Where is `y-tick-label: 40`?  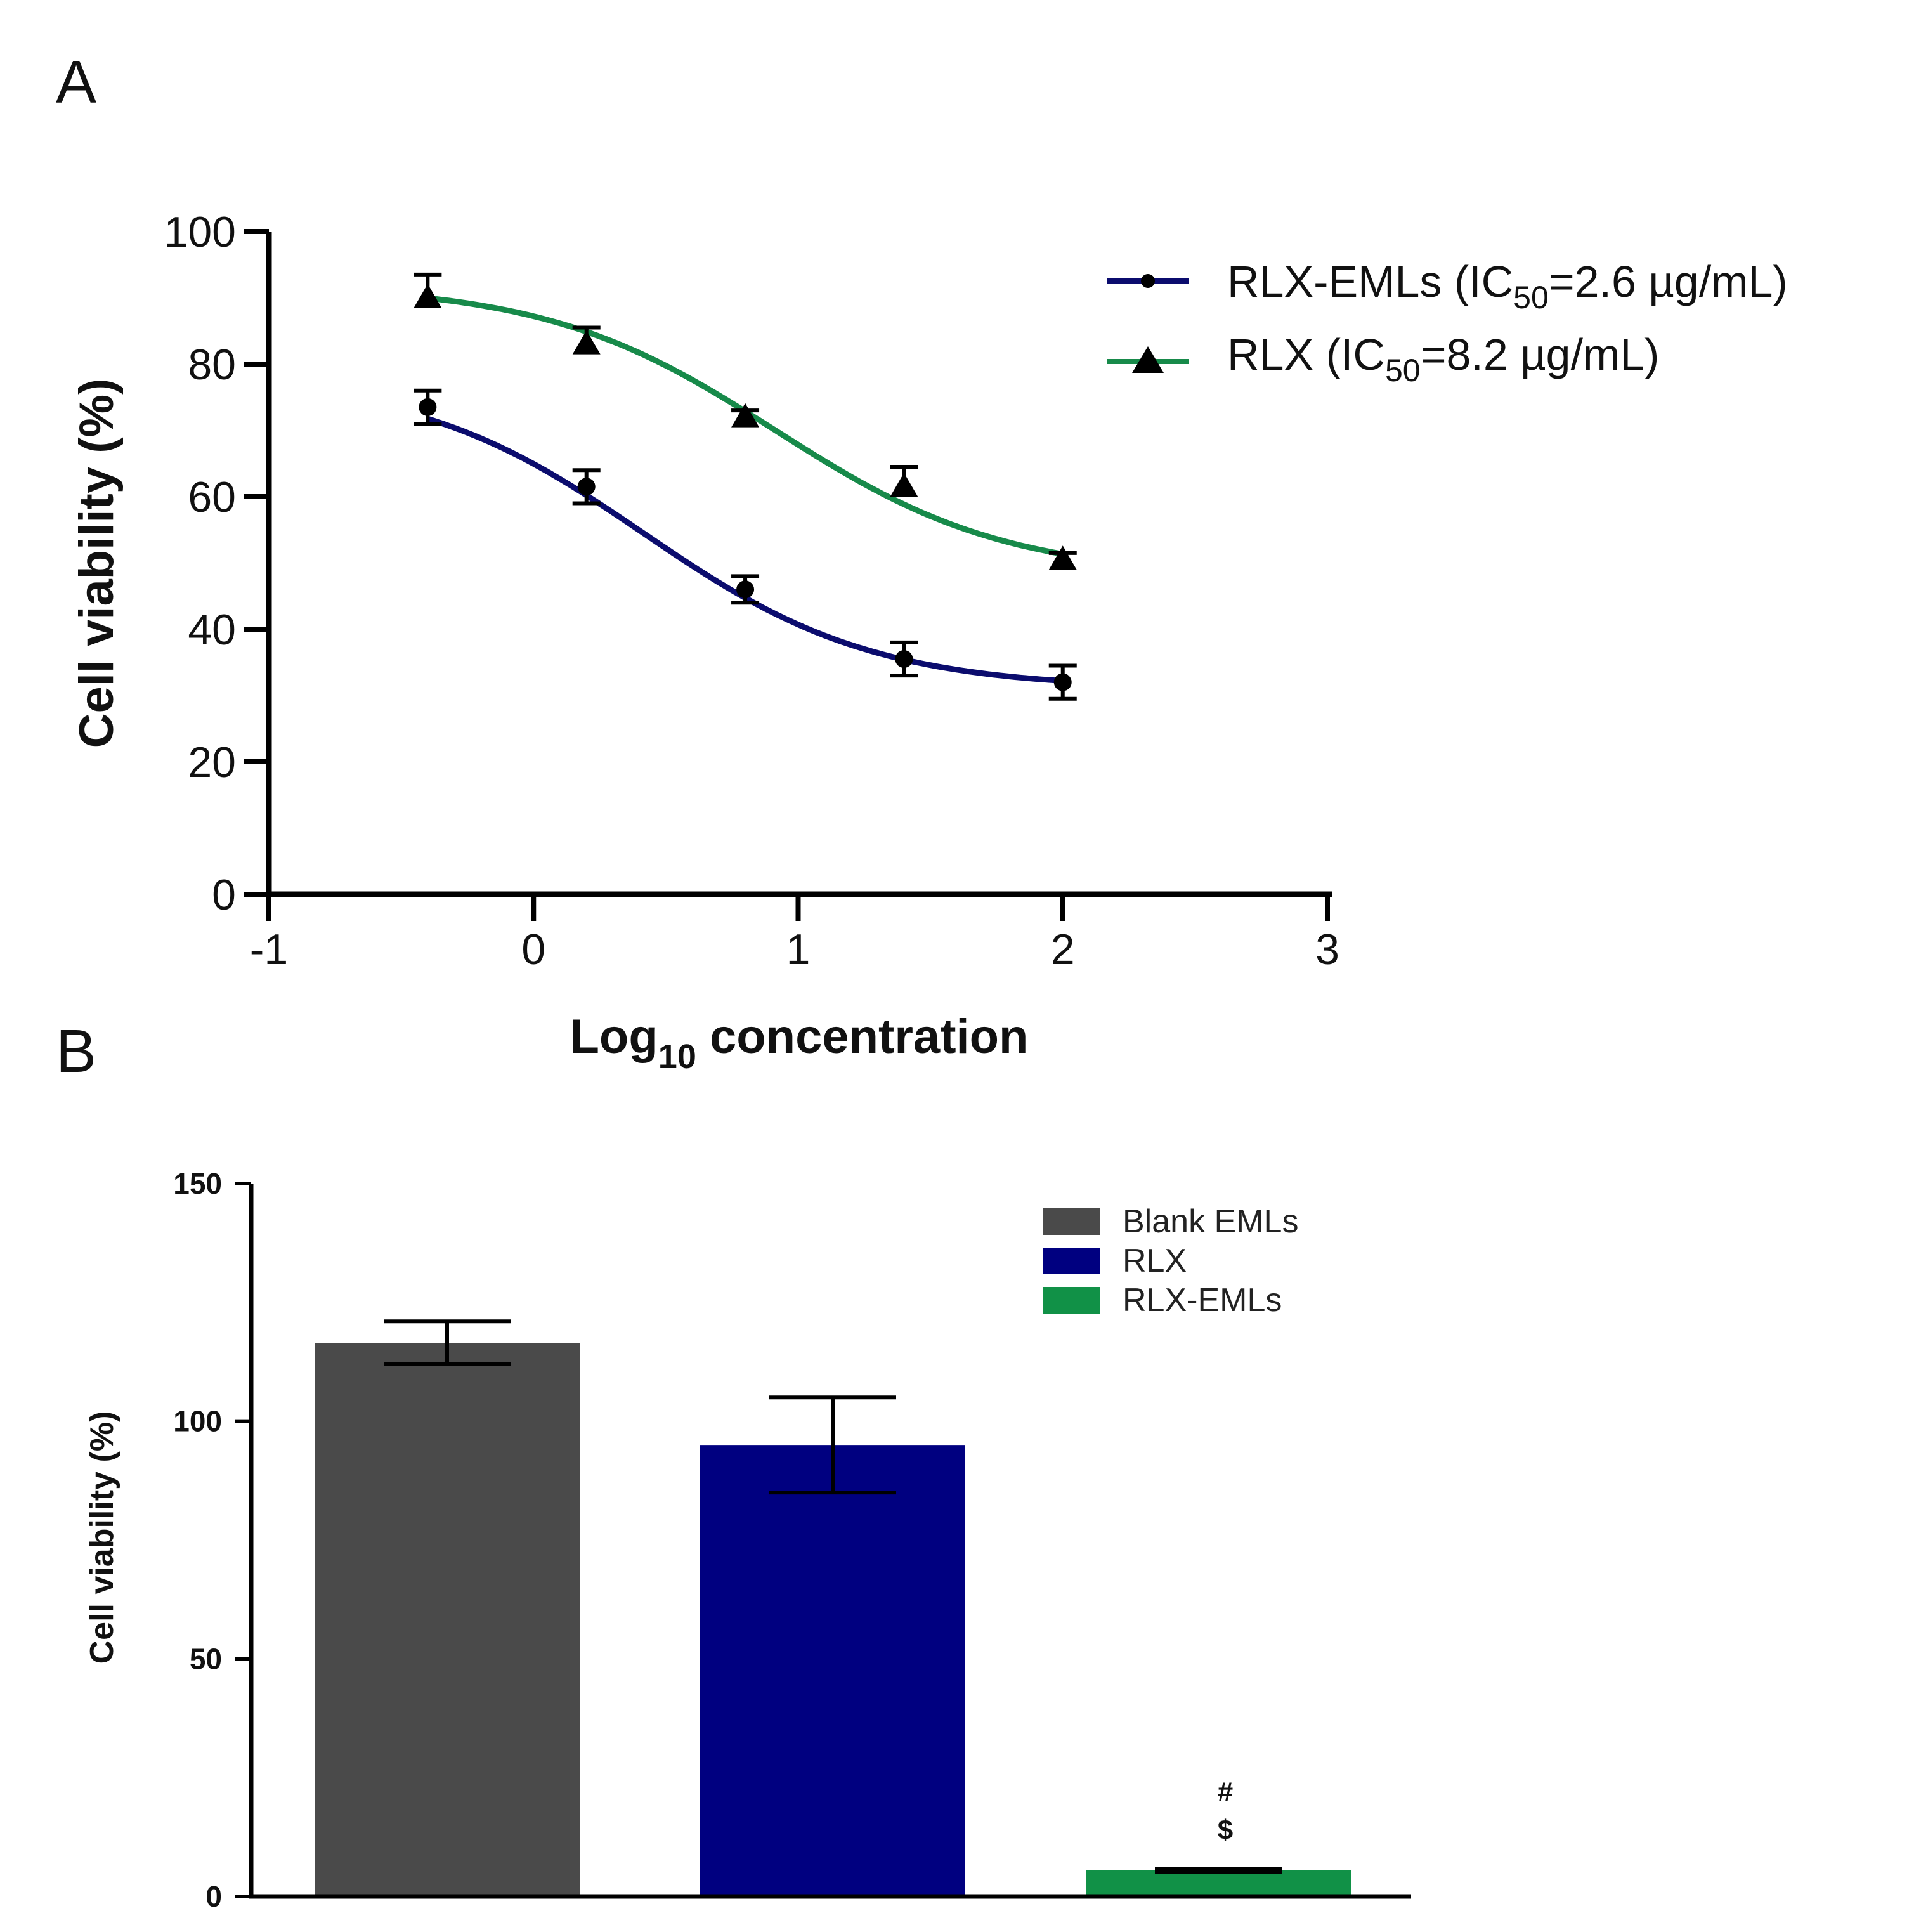 y-tick-label: 40 is located at coordinates (212, 630).